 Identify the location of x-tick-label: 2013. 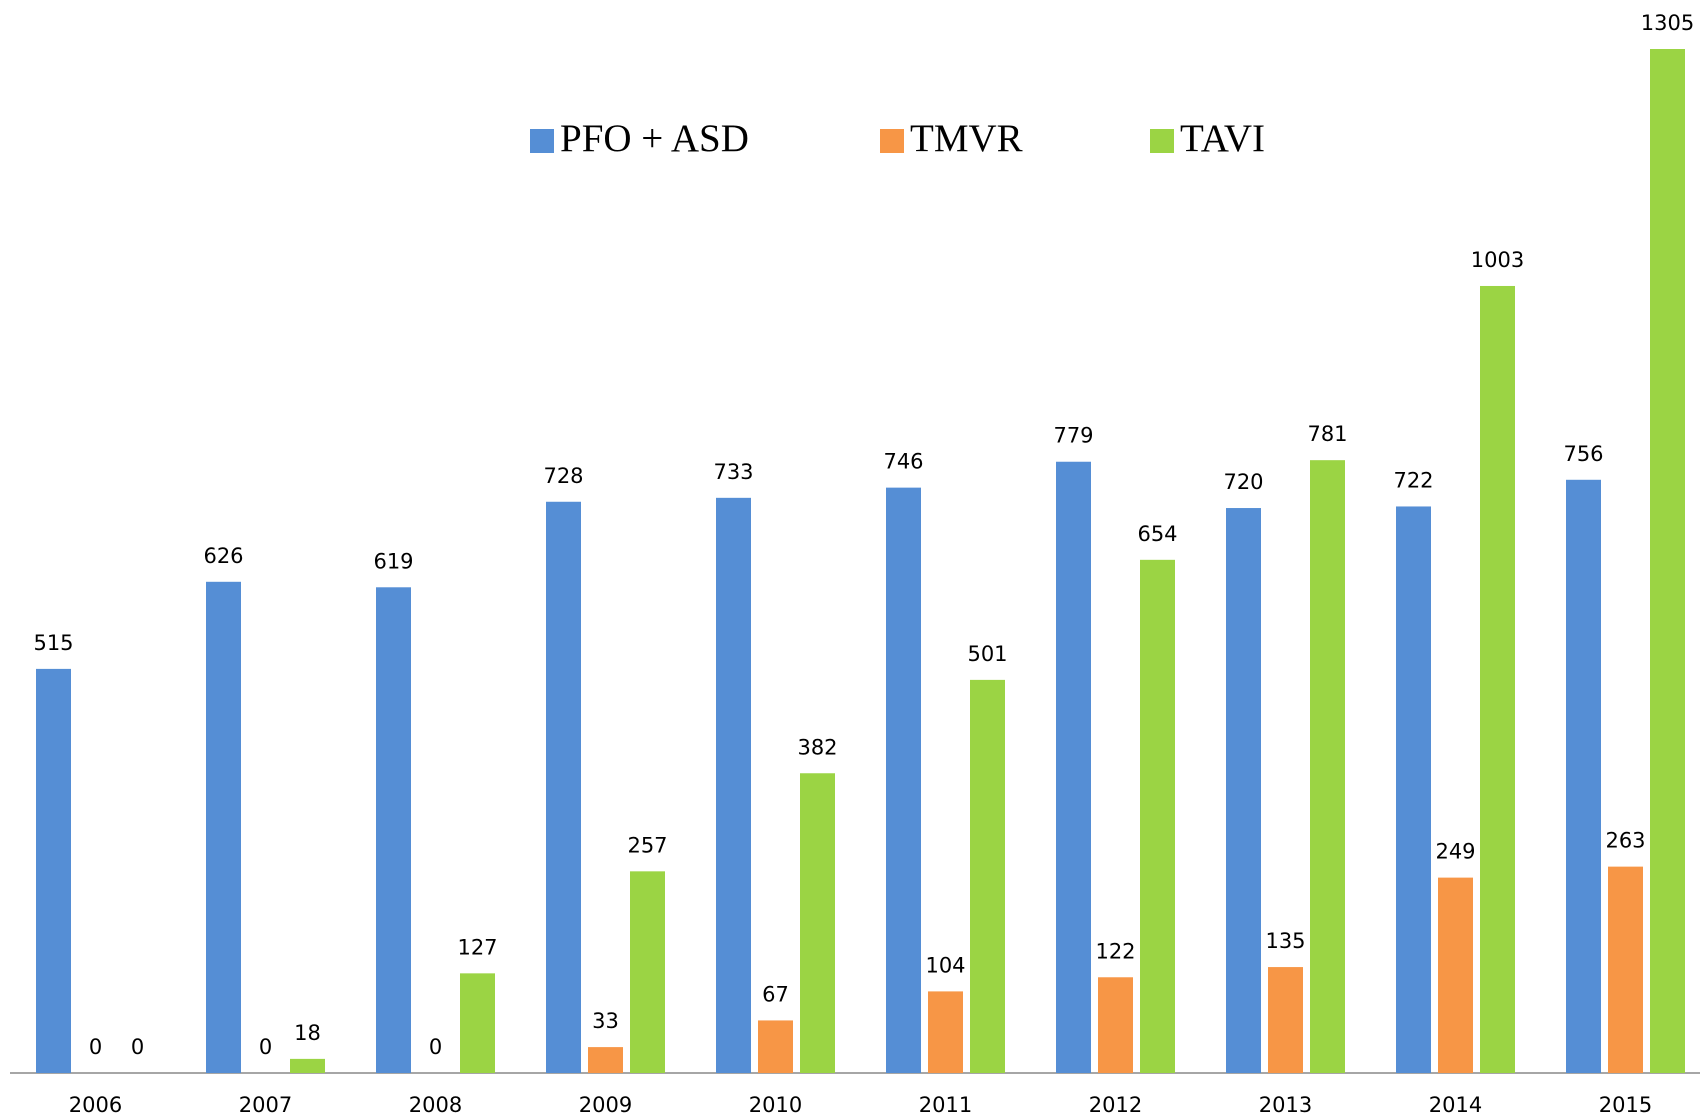
(1285, 1105).